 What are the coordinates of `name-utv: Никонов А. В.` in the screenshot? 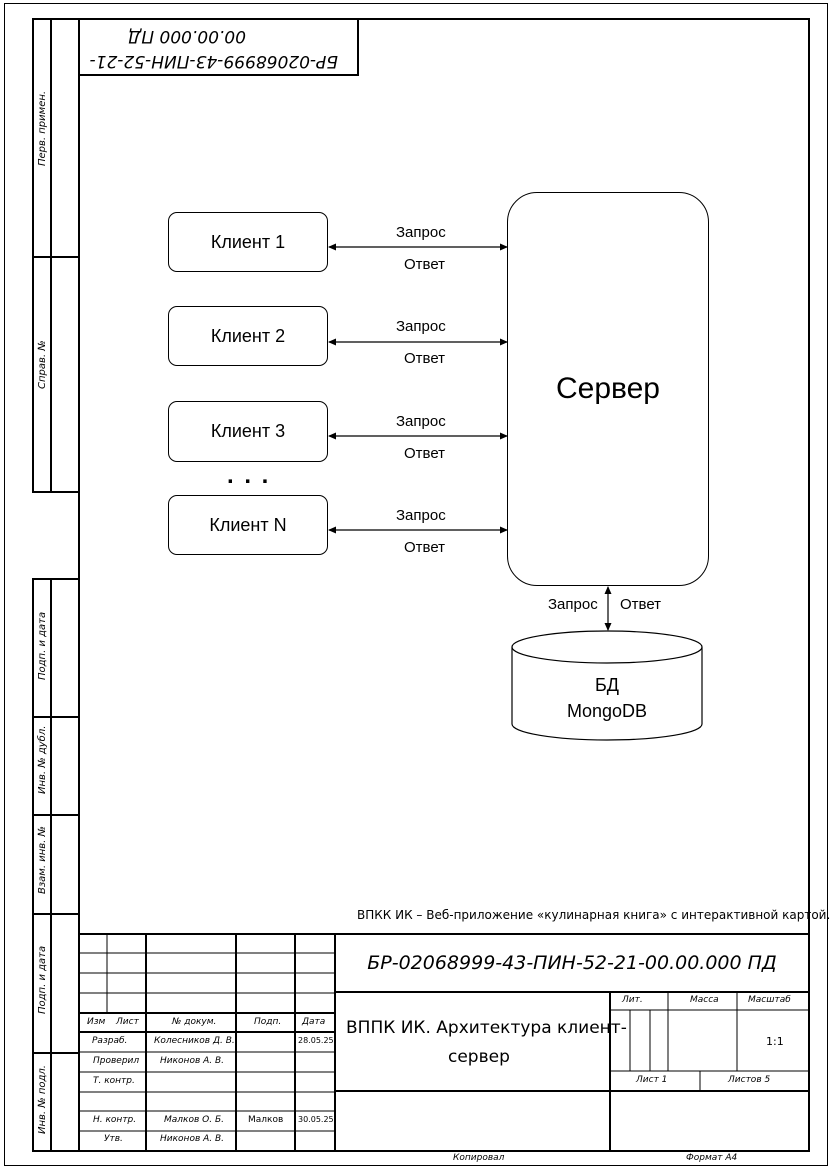 It's located at (192, 1139).